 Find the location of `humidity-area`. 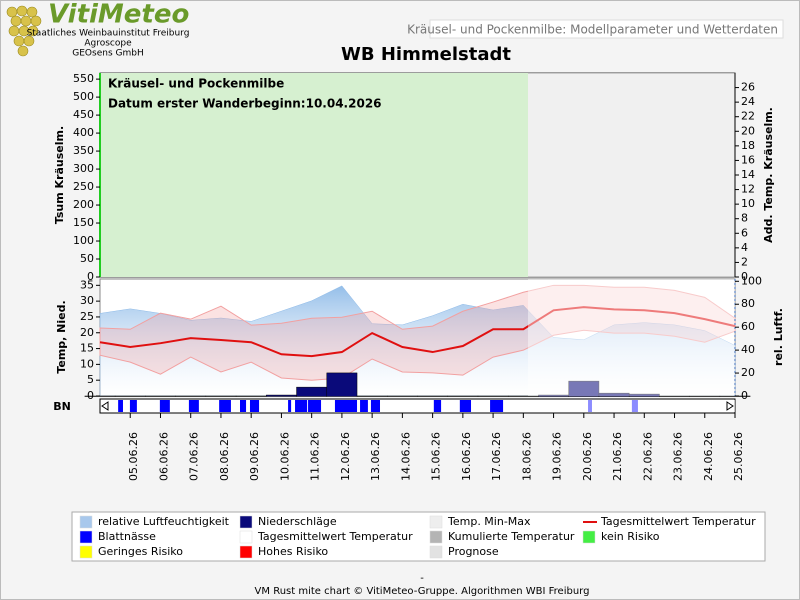

humidity-area is located at coordinates (417, 341).